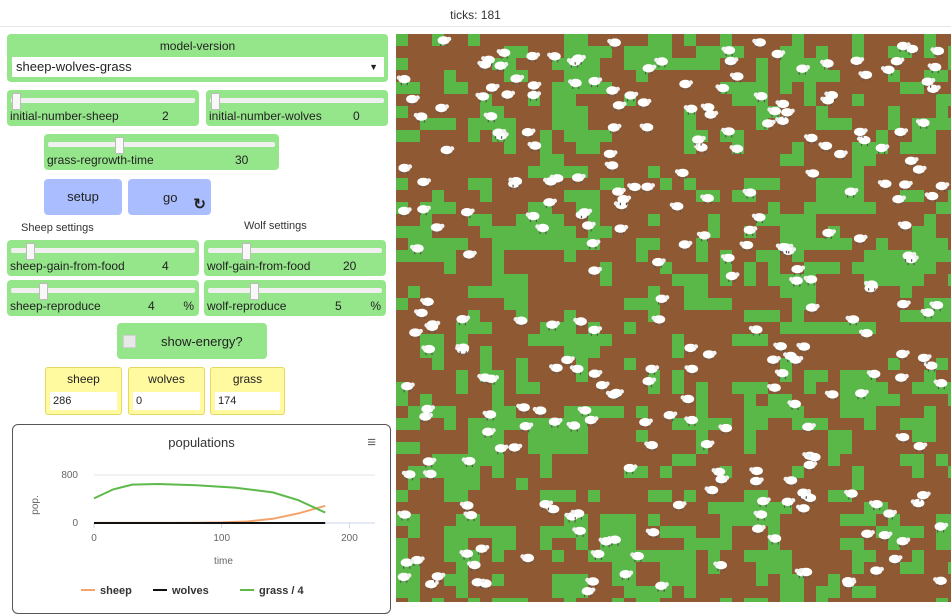 The height and width of the screenshot is (614, 951). What do you see at coordinates (67, 266) in the screenshot?
I see `slider-label: sheep-gain-from-food` at bounding box center [67, 266].